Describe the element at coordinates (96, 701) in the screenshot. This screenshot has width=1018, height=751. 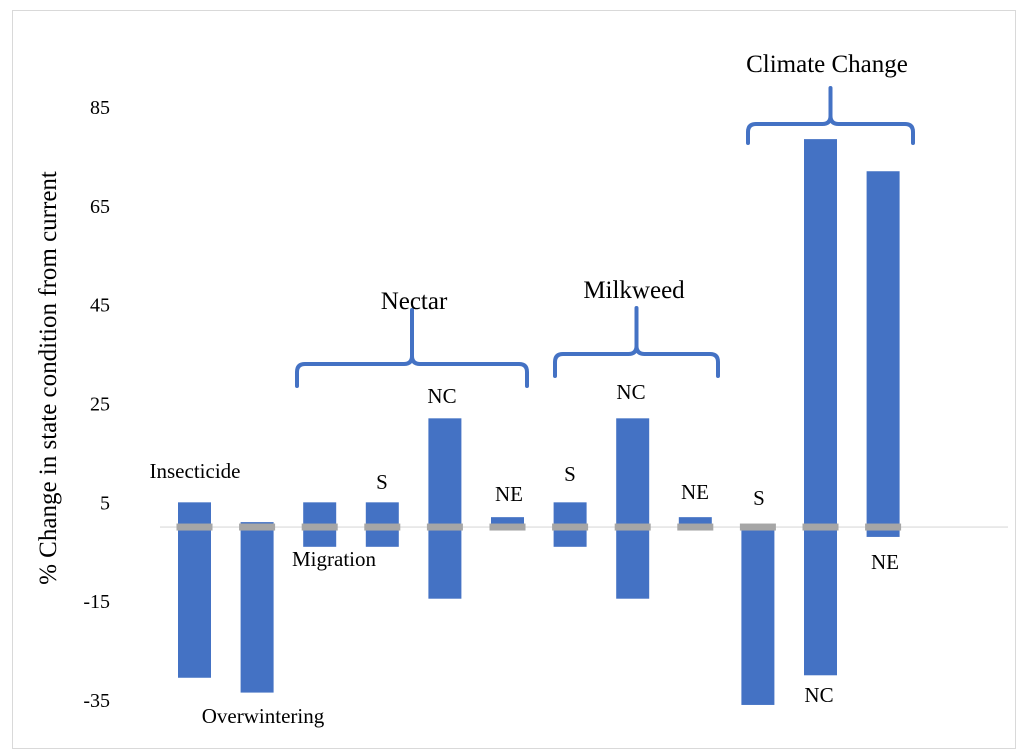
I see `y-tick-label: -35` at that location.